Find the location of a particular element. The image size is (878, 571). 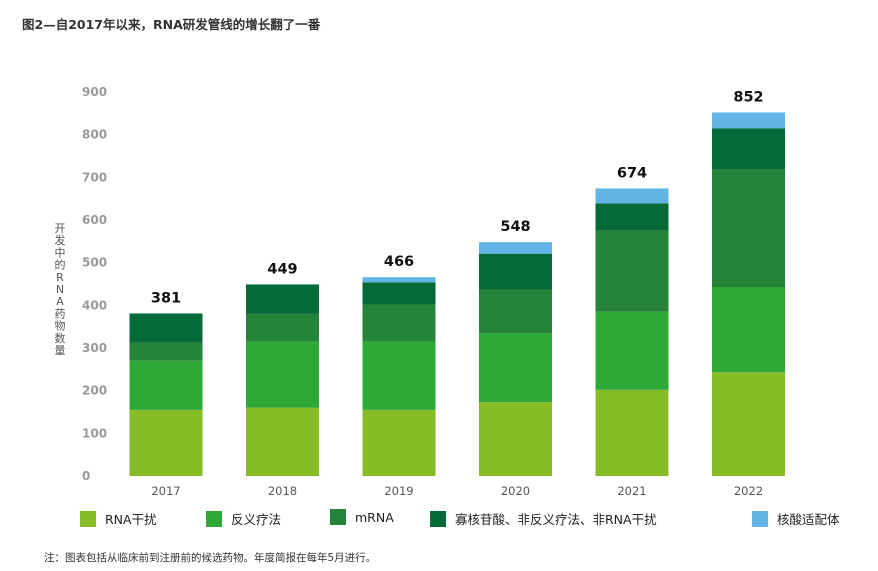

bar-total-label: 548 is located at coordinates (515, 227).